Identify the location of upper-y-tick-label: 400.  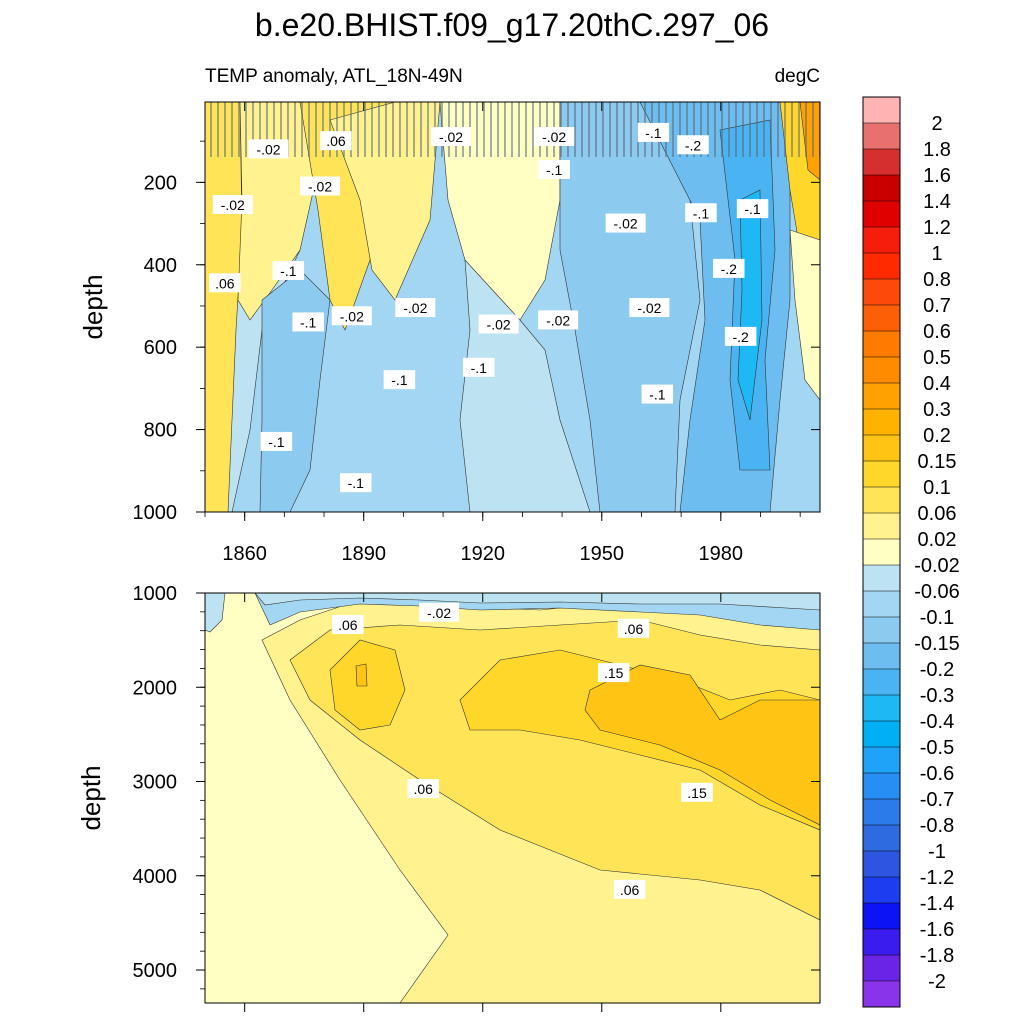
(160, 266).